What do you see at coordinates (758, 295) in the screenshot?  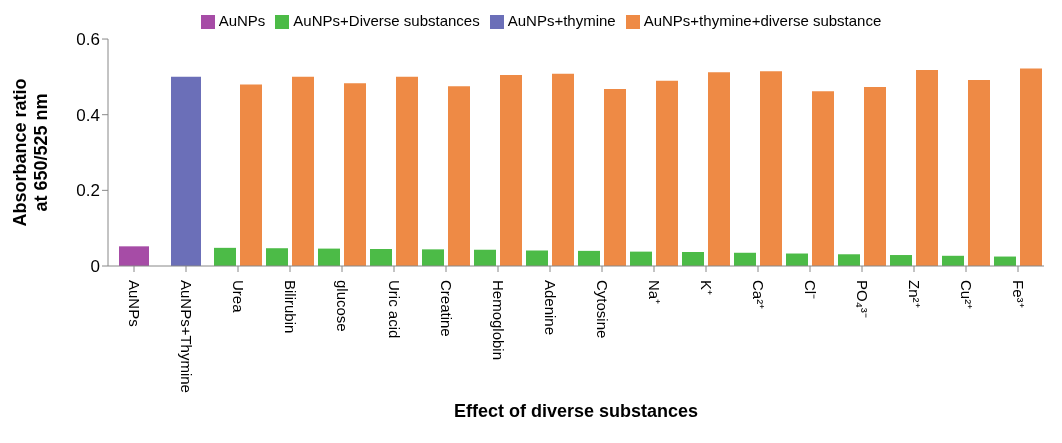 I see `x-tick-label: Ca²⁺` at bounding box center [758, 295].